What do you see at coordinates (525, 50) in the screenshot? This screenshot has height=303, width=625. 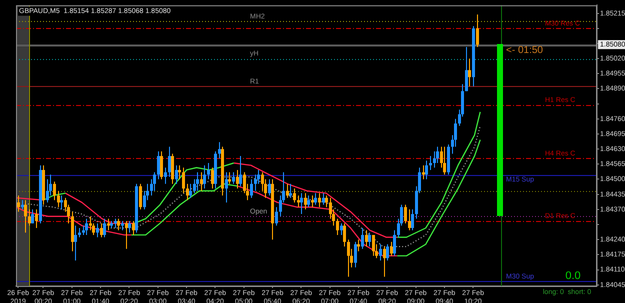 I see `annotation: <- 01:50` at bounding box center [525, 50].